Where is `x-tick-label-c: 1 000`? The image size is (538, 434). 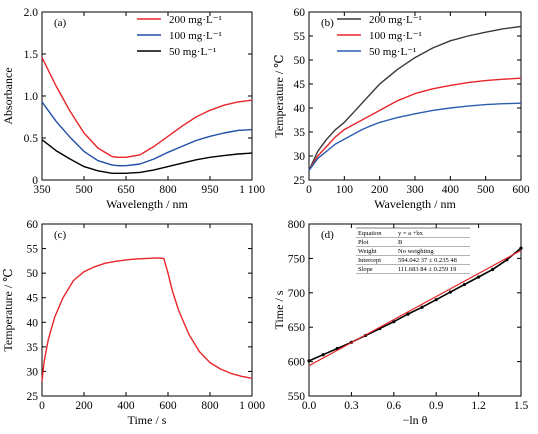
x-tick-label-c: 1 000 is located at coordinates (252, 406).